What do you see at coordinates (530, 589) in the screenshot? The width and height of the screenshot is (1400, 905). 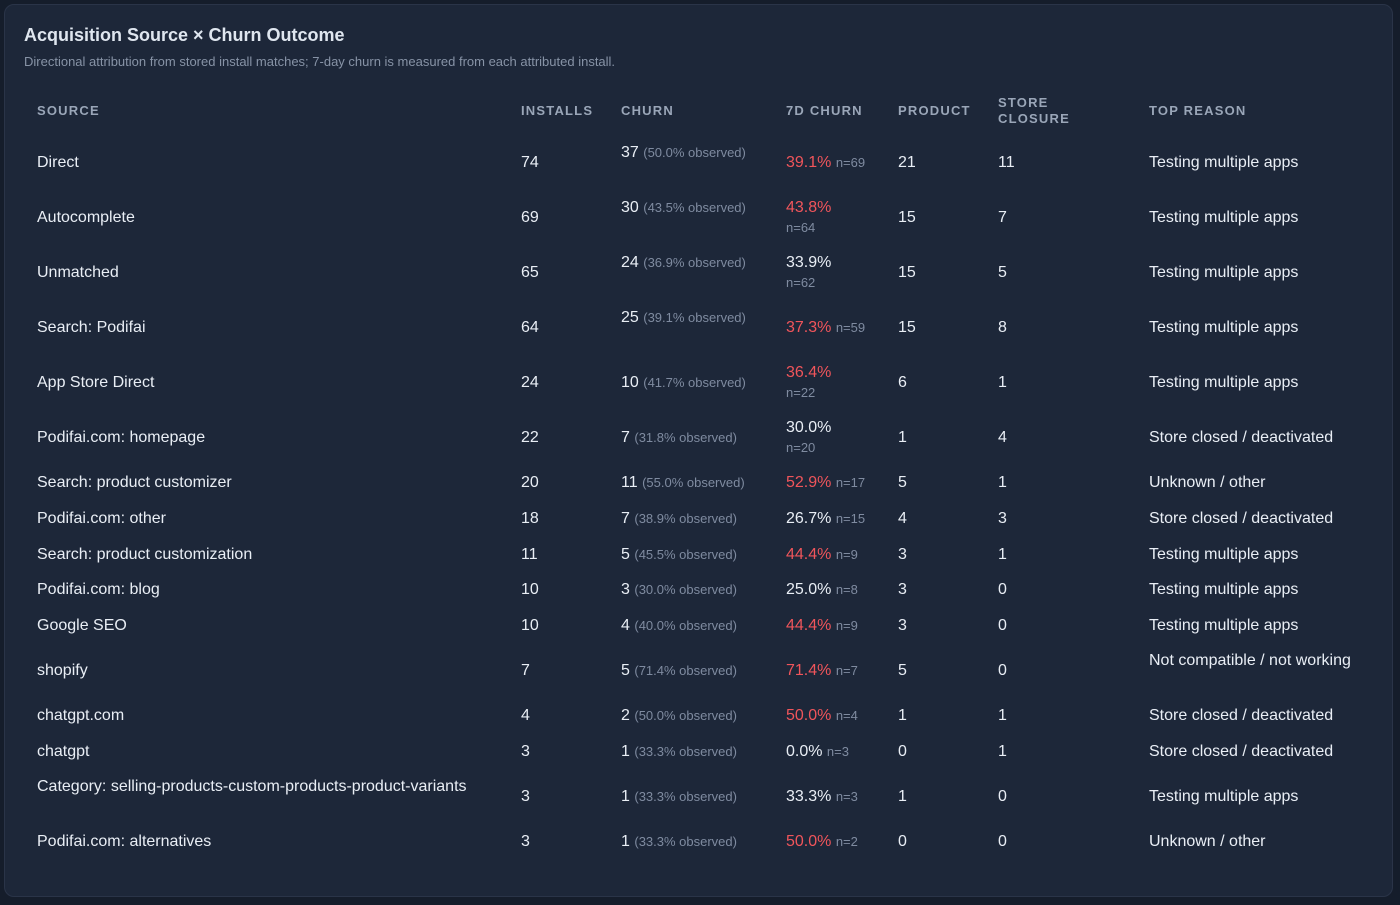 I see `installs-cell: 10` at bounding box center [530, 589].